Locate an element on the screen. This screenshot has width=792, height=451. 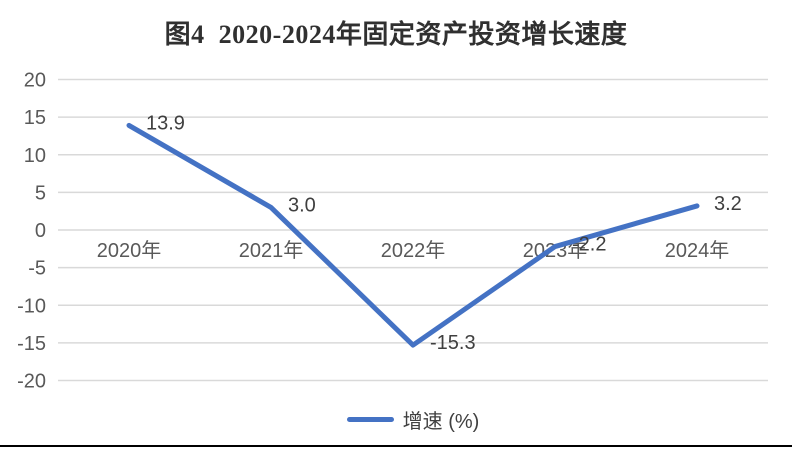
chart-title: 图4 2020-2024年固定资产投资增长速度 is located at coordinates (396, 34).